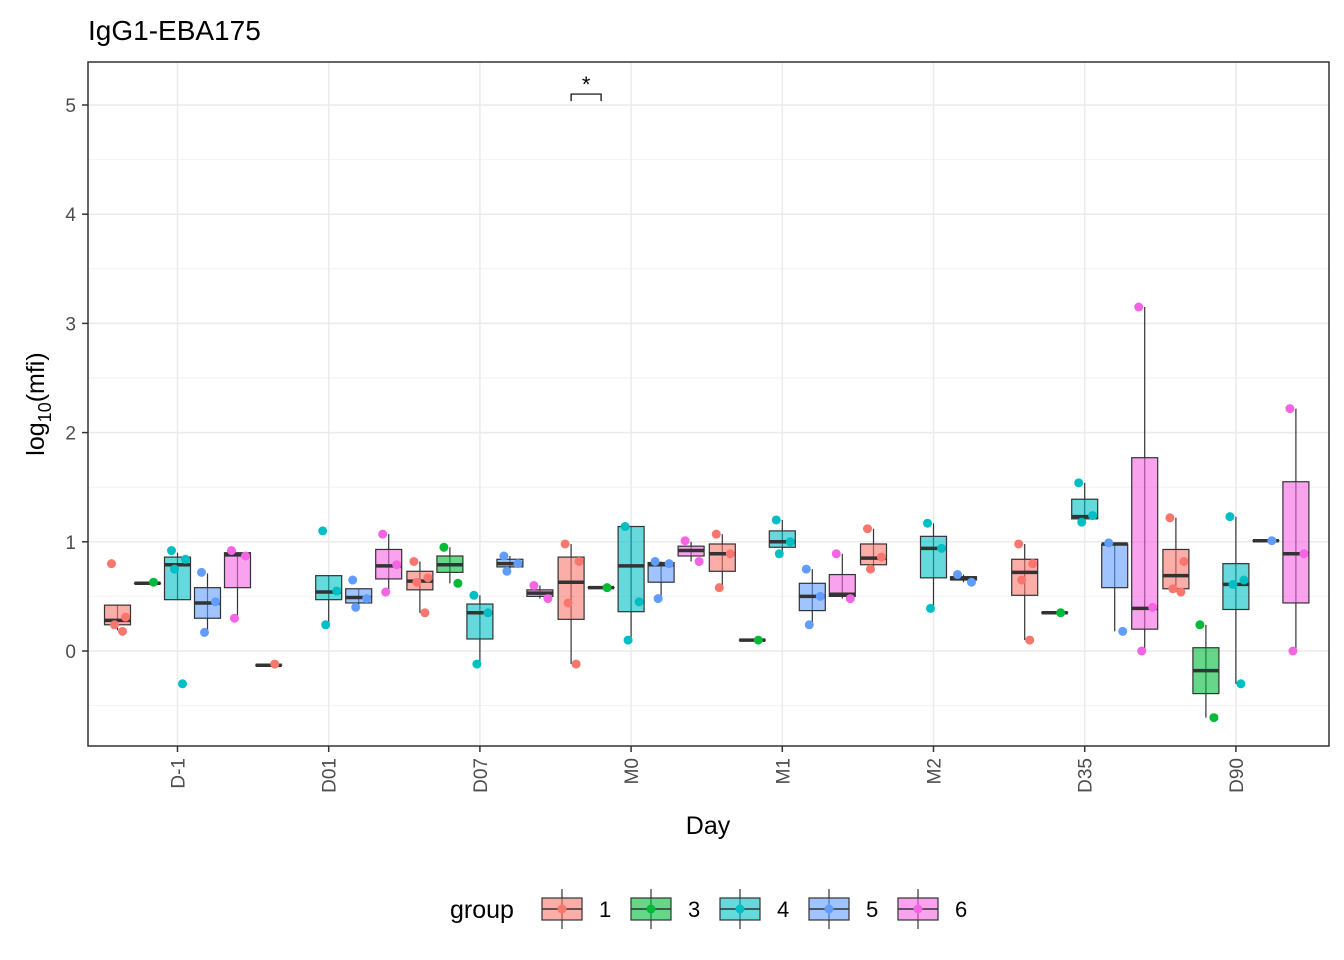 The image size is (1344, 960). Describe the element at coordinates (935, 771) in the screenshot. I see `x-tick-label: M2` at that location.